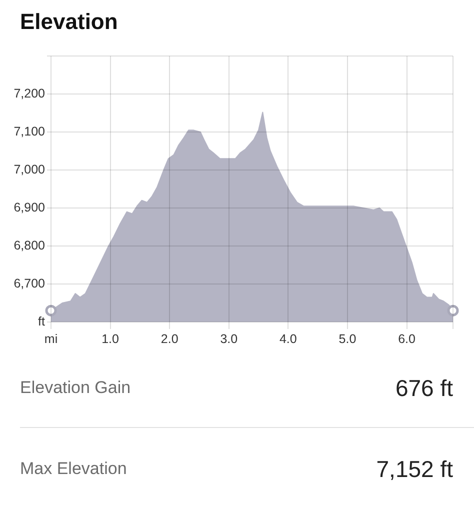 The height and width of the screenshot is (512, 474). Describe the element at coordinates (424, 388) in the screenshot. I see `text: 676 ft` at that location.